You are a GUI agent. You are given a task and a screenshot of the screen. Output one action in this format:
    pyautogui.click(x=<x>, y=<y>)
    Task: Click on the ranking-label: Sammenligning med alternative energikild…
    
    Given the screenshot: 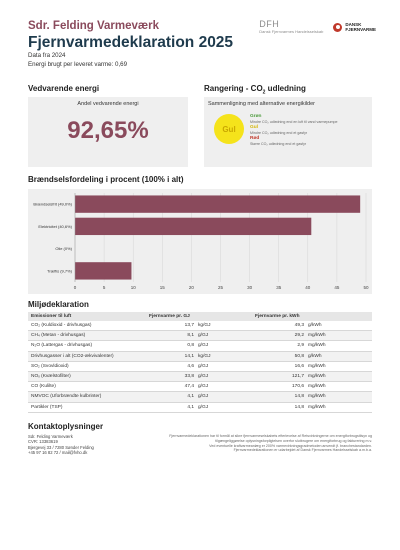 What is the action you would take?
    pyautogui.click(x=262, y=104)
    